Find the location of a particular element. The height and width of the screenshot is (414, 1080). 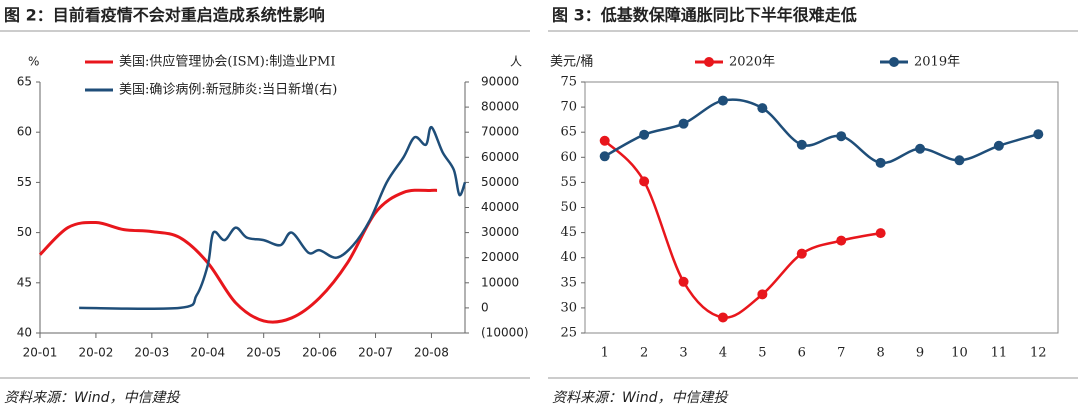

x-tick-label: 9 is located at coordinates (920, 353).